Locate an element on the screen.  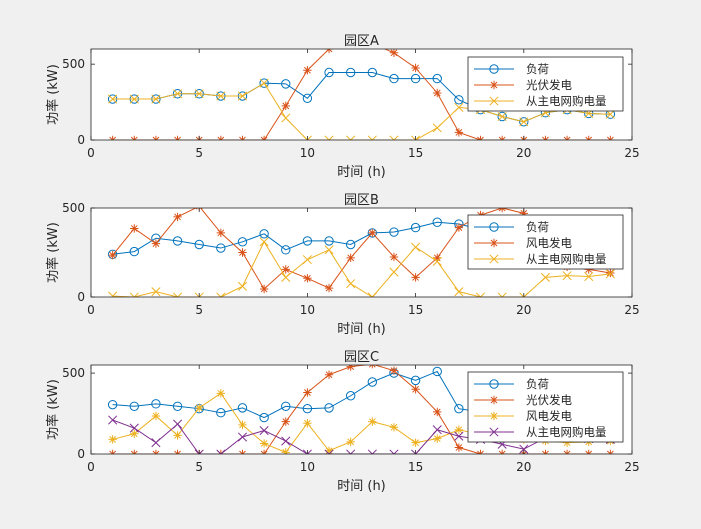
y-axis-label: 功率 (kW) is located at coordinates (53, 409).